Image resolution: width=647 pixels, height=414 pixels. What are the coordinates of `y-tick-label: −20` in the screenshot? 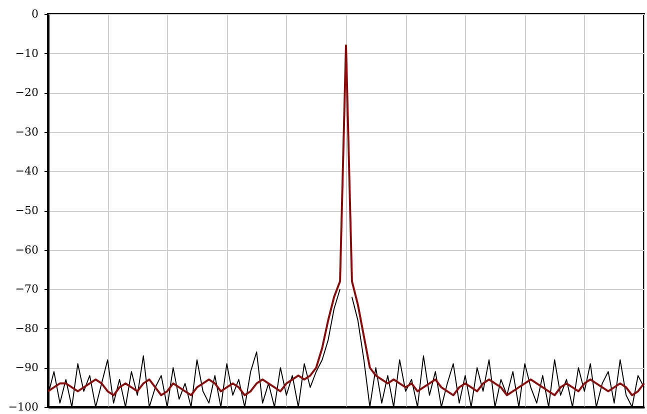 It's located at (26, 93).